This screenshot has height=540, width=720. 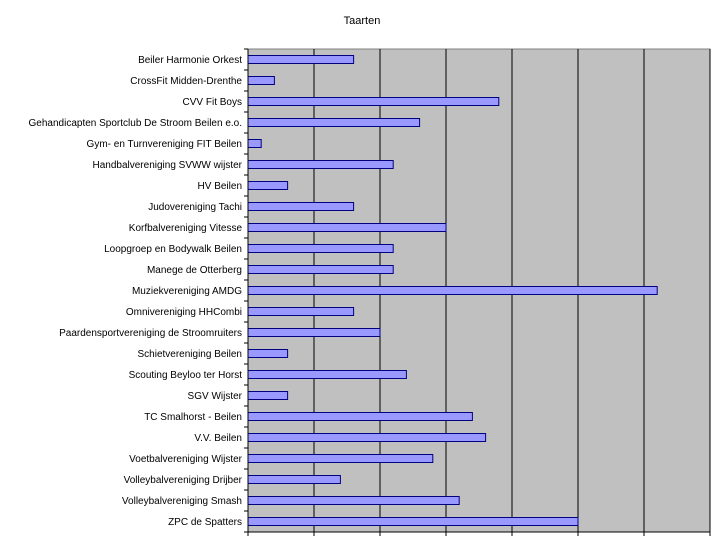 What do you see at coordinates (215, 396) in the screenshot?
I see `category-label: SGV Wijster` at bounding box center [215, 396].